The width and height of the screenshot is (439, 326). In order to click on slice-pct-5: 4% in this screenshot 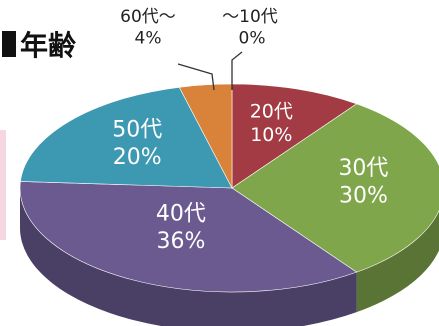, I will do `click(148, 38)`.